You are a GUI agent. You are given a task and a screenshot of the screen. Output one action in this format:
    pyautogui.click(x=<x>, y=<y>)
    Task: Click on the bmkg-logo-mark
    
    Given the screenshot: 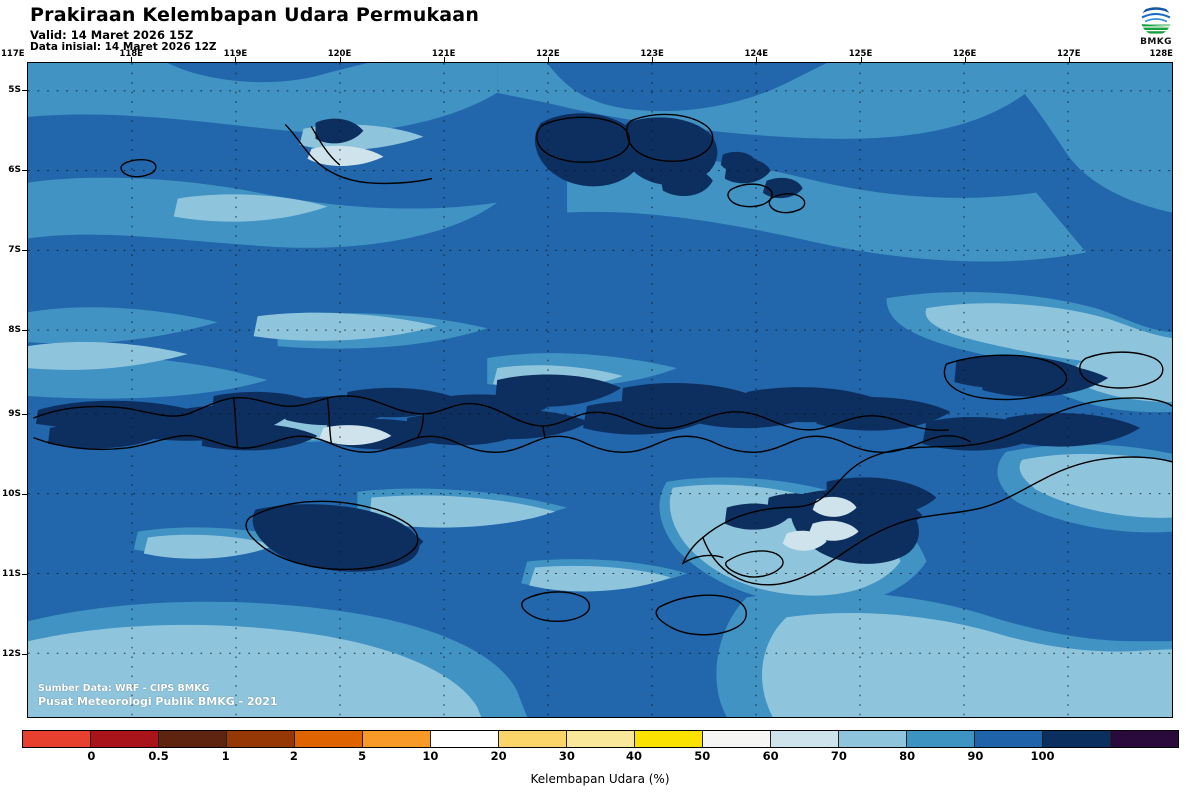 What is the action you would take?
    pyautogui.click(x=1156, y=21)
    